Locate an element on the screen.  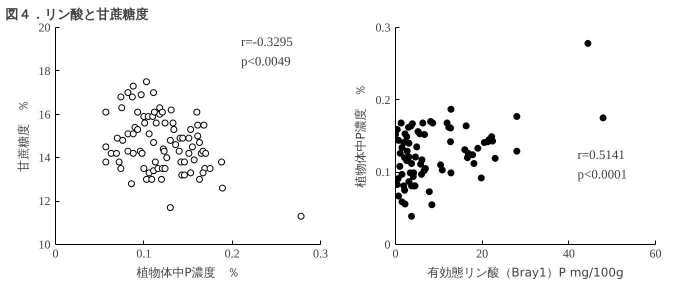
y-tick-label: 0.3 is located at coordinates (383, 27).